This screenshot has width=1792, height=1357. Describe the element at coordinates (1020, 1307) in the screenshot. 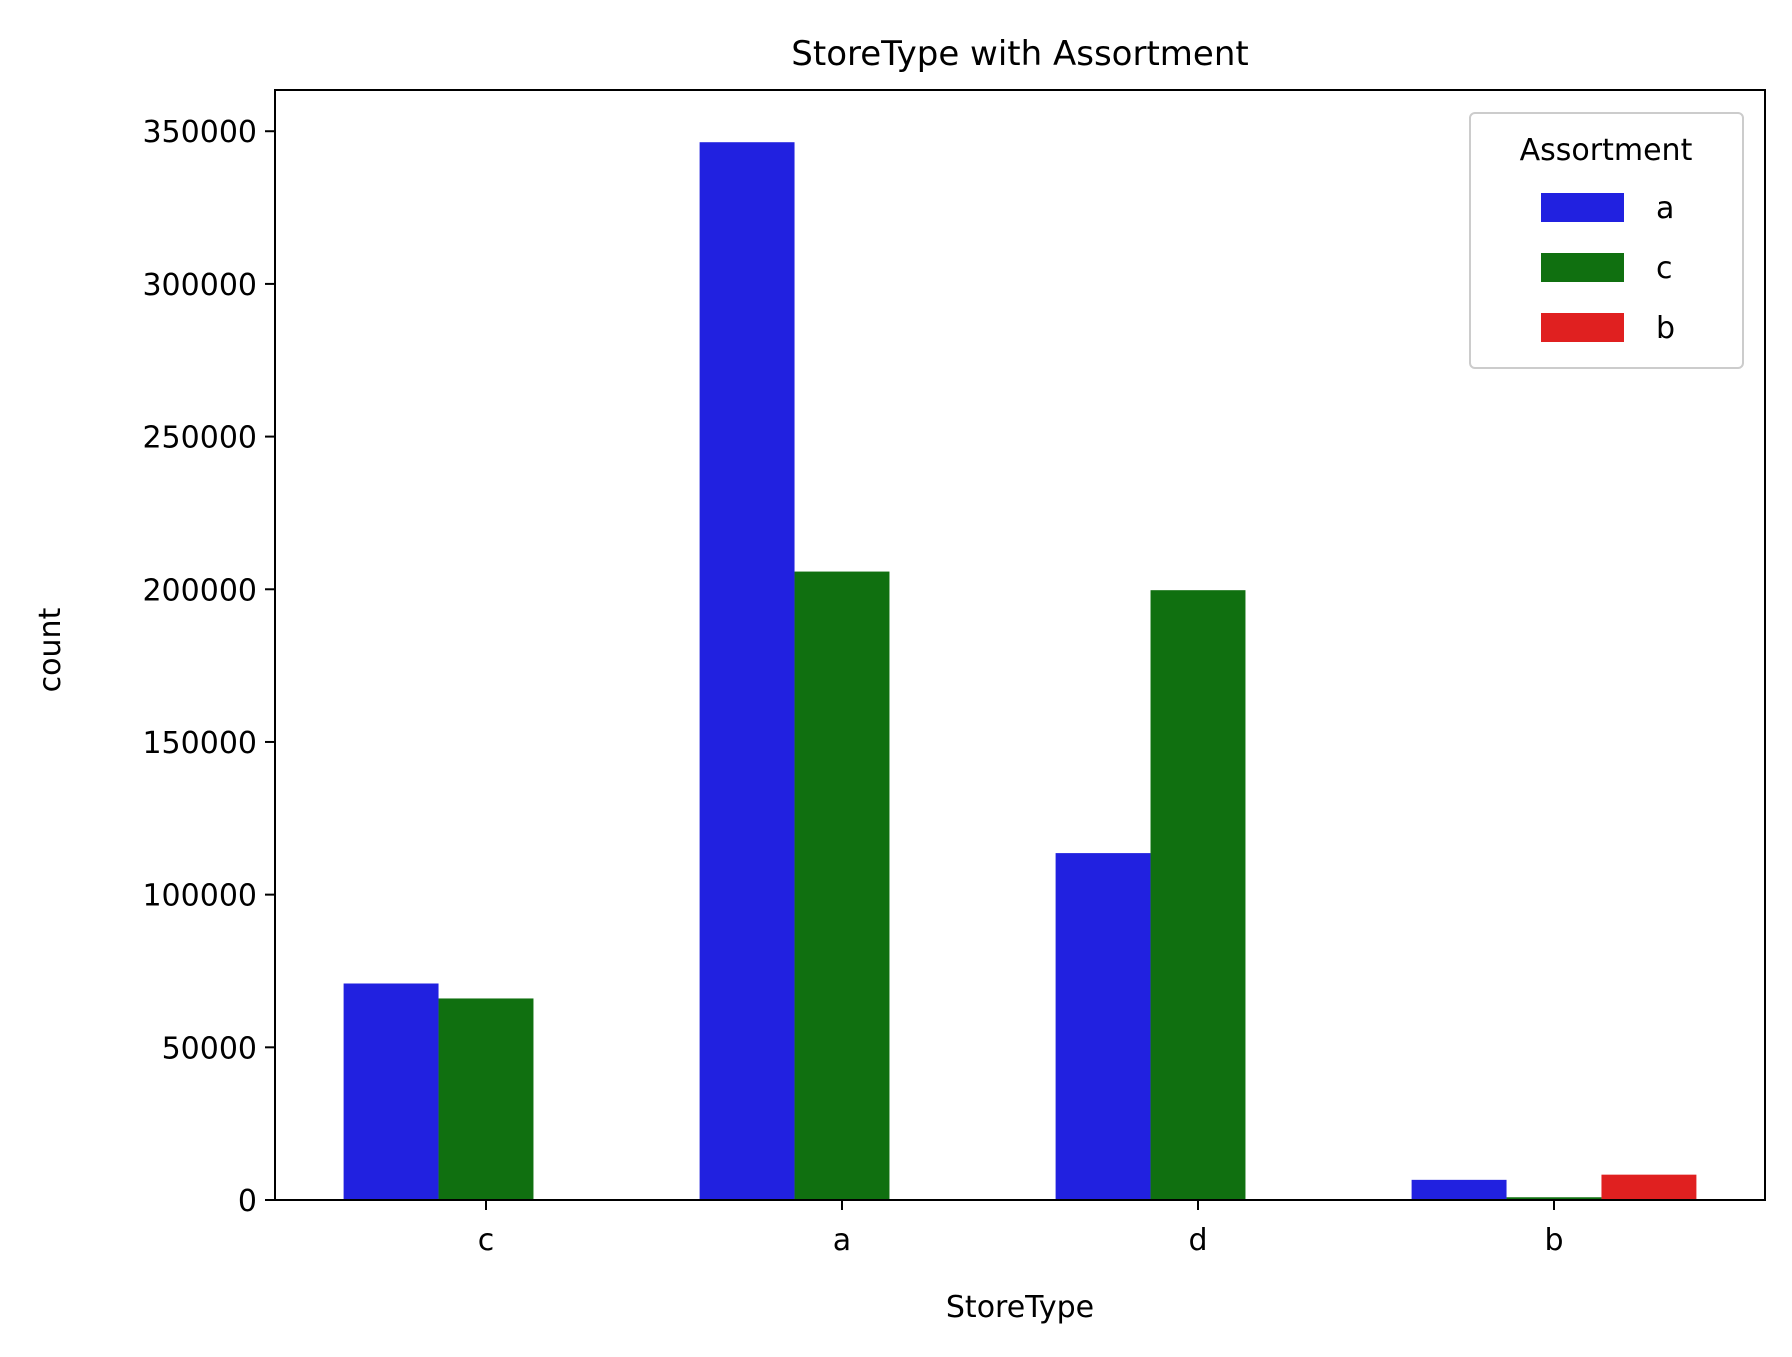

I see `x-axis-label: StoreType` at that location.